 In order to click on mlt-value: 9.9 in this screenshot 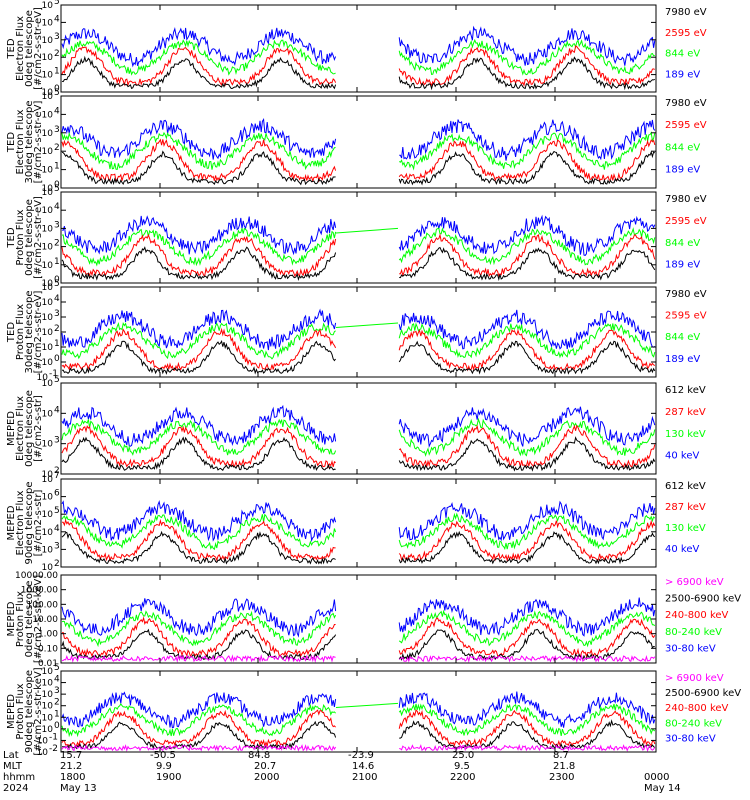, I will do `click(164, 766)`.